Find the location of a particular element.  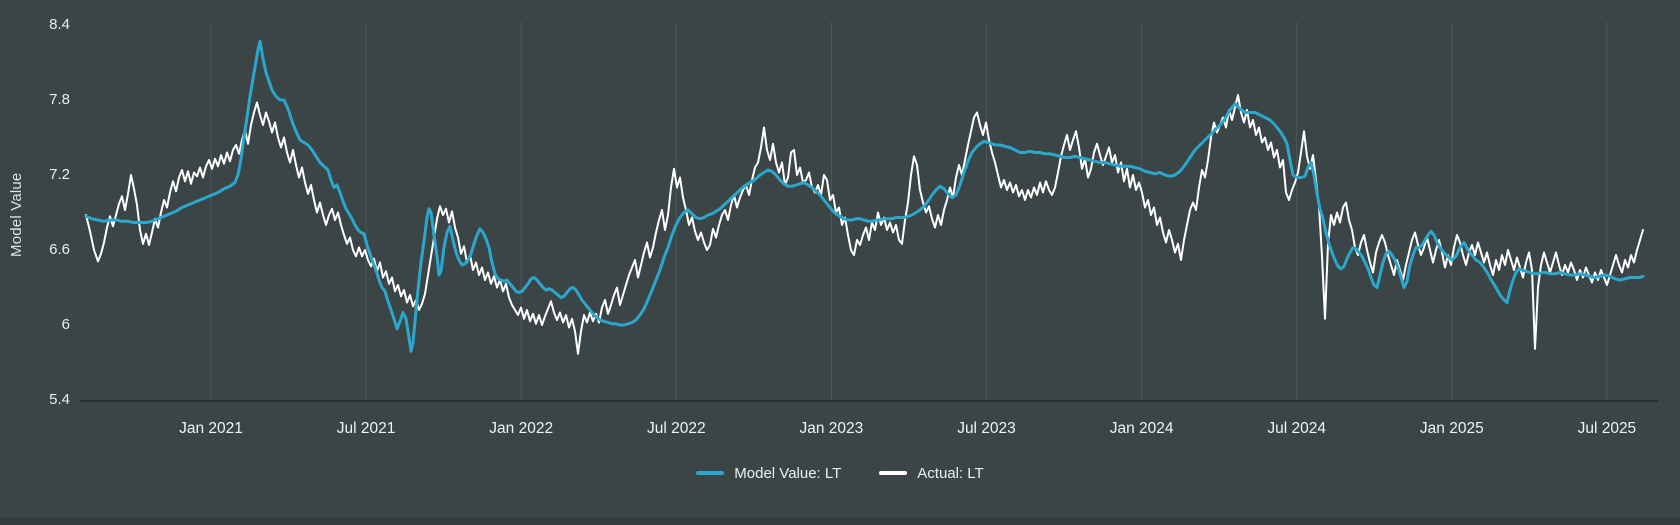

footer-strip is located at coordinates (840, 521).